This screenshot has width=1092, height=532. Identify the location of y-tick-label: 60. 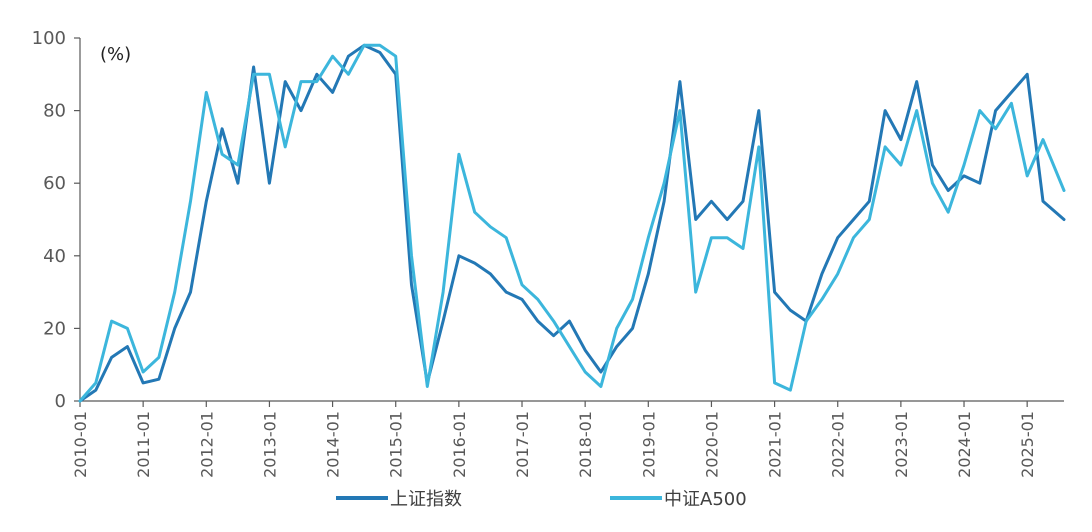
(54, 183).